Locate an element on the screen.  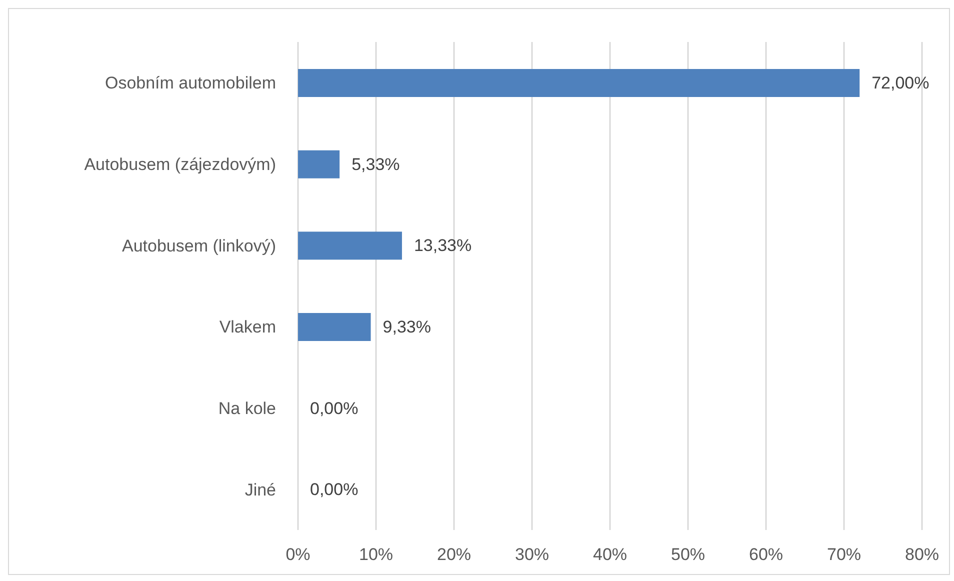
x-tick-label: 0% is located at coordinates (298, 554).